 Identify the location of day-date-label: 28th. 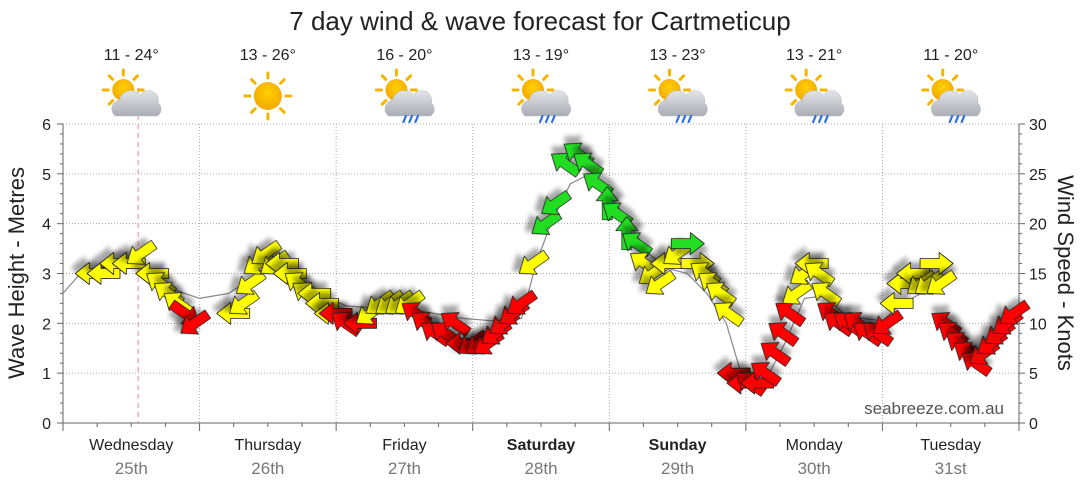
(540, 468).